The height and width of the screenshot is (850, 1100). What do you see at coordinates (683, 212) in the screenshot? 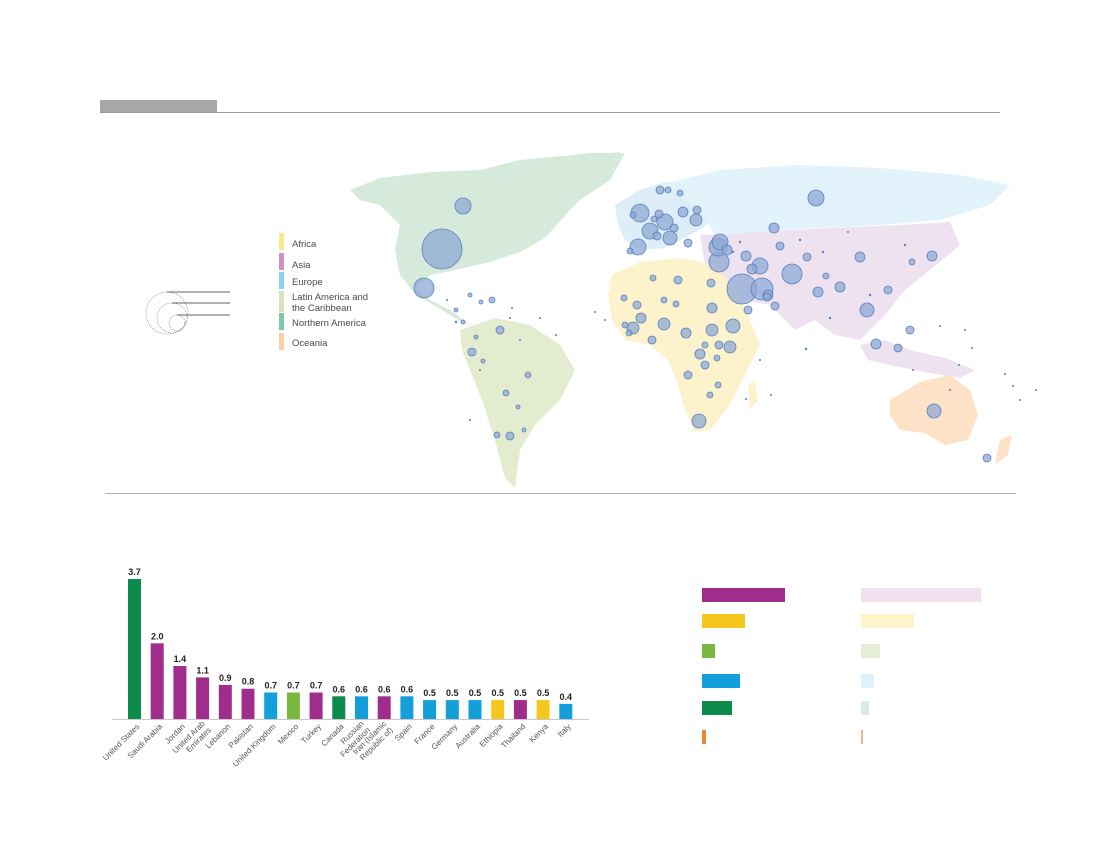
I see `bubble-poland` at bounding box center [683, 212].